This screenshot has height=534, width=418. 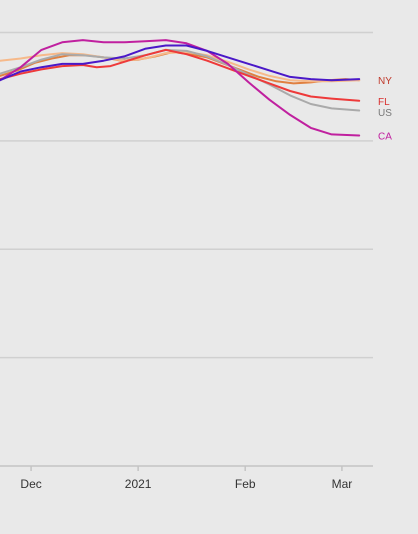 I want to click on series-label-ca: CA, so click(x=385, y=136).